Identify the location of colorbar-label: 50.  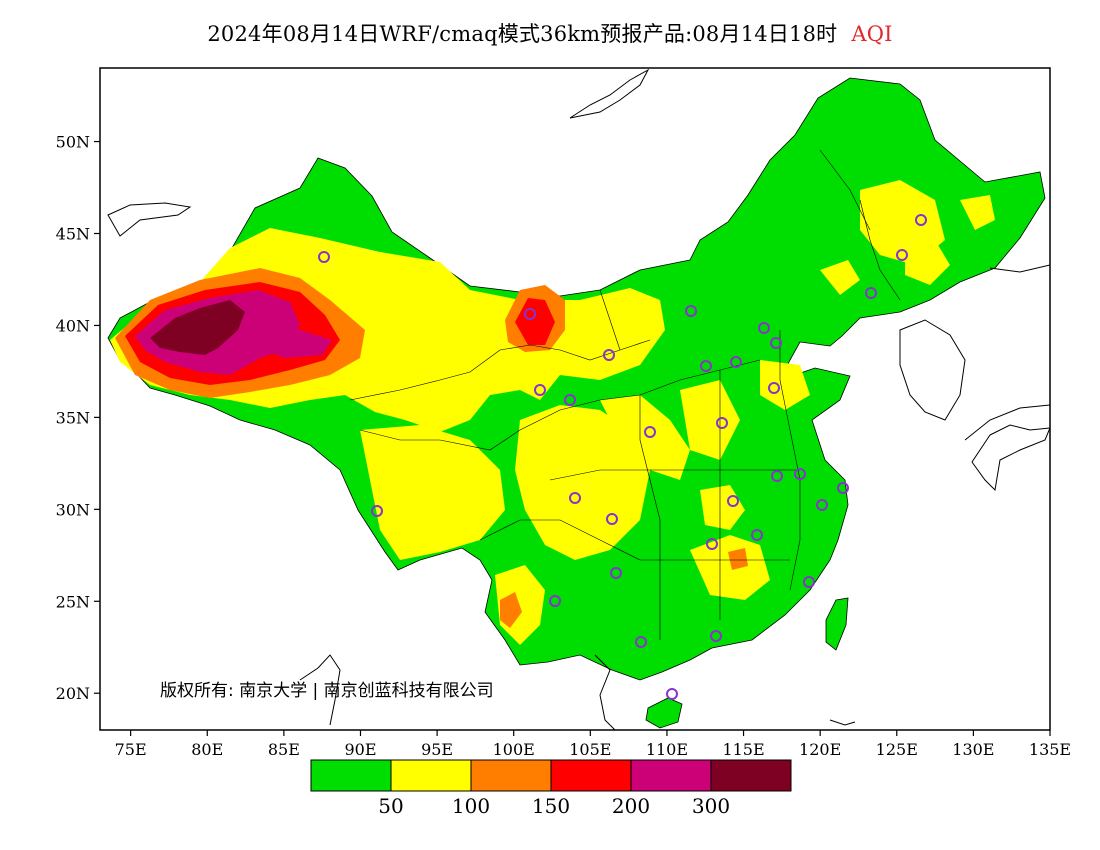
(390, 806).